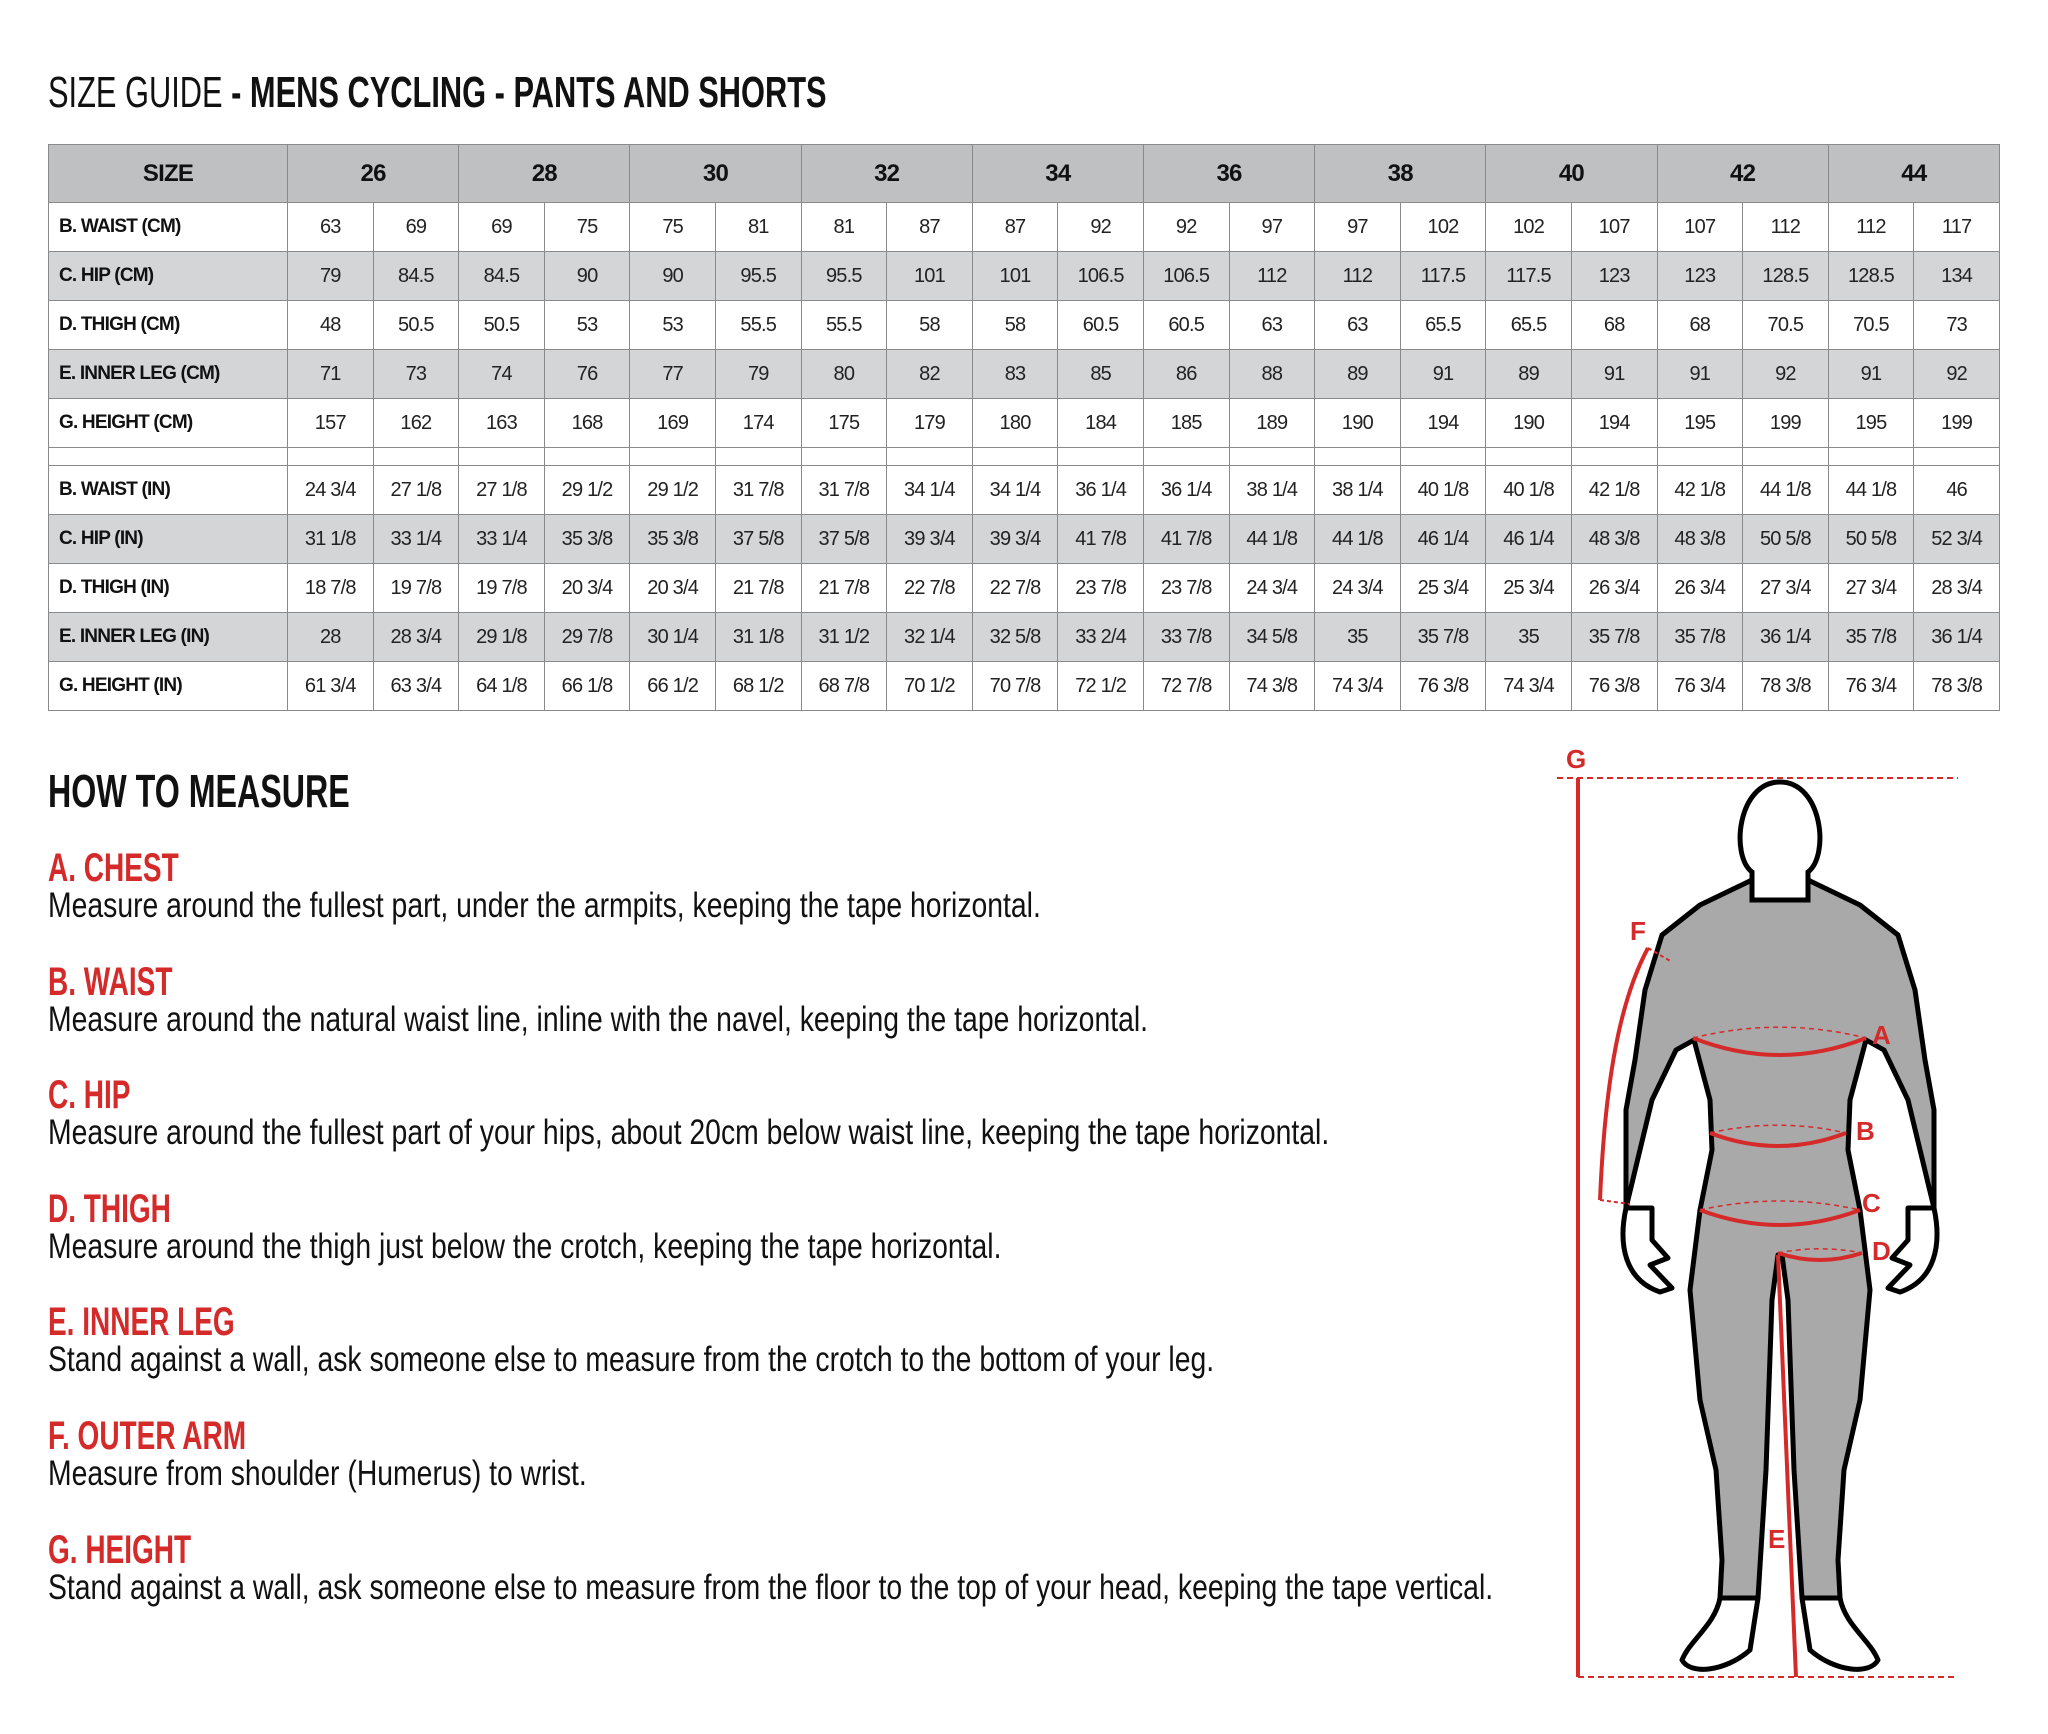 The height and width of the screenshot is (1734, 2048). What do you see at coordinates (1700, 588) in the screenshot?
I see `table-cell: 26 3/4` at bounding box center [1700, 588].